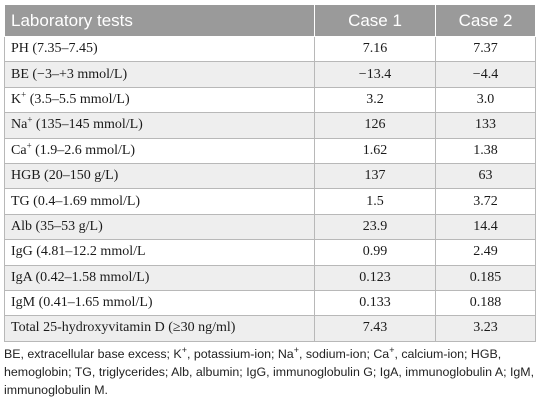 The height and width of the screenshot is (406, 542). What do you see at coordinates (159, 201) in the screenshot?
I see `test-name: TG (0.4–1.69 mmol/L)` at bounding box center [159, 201].